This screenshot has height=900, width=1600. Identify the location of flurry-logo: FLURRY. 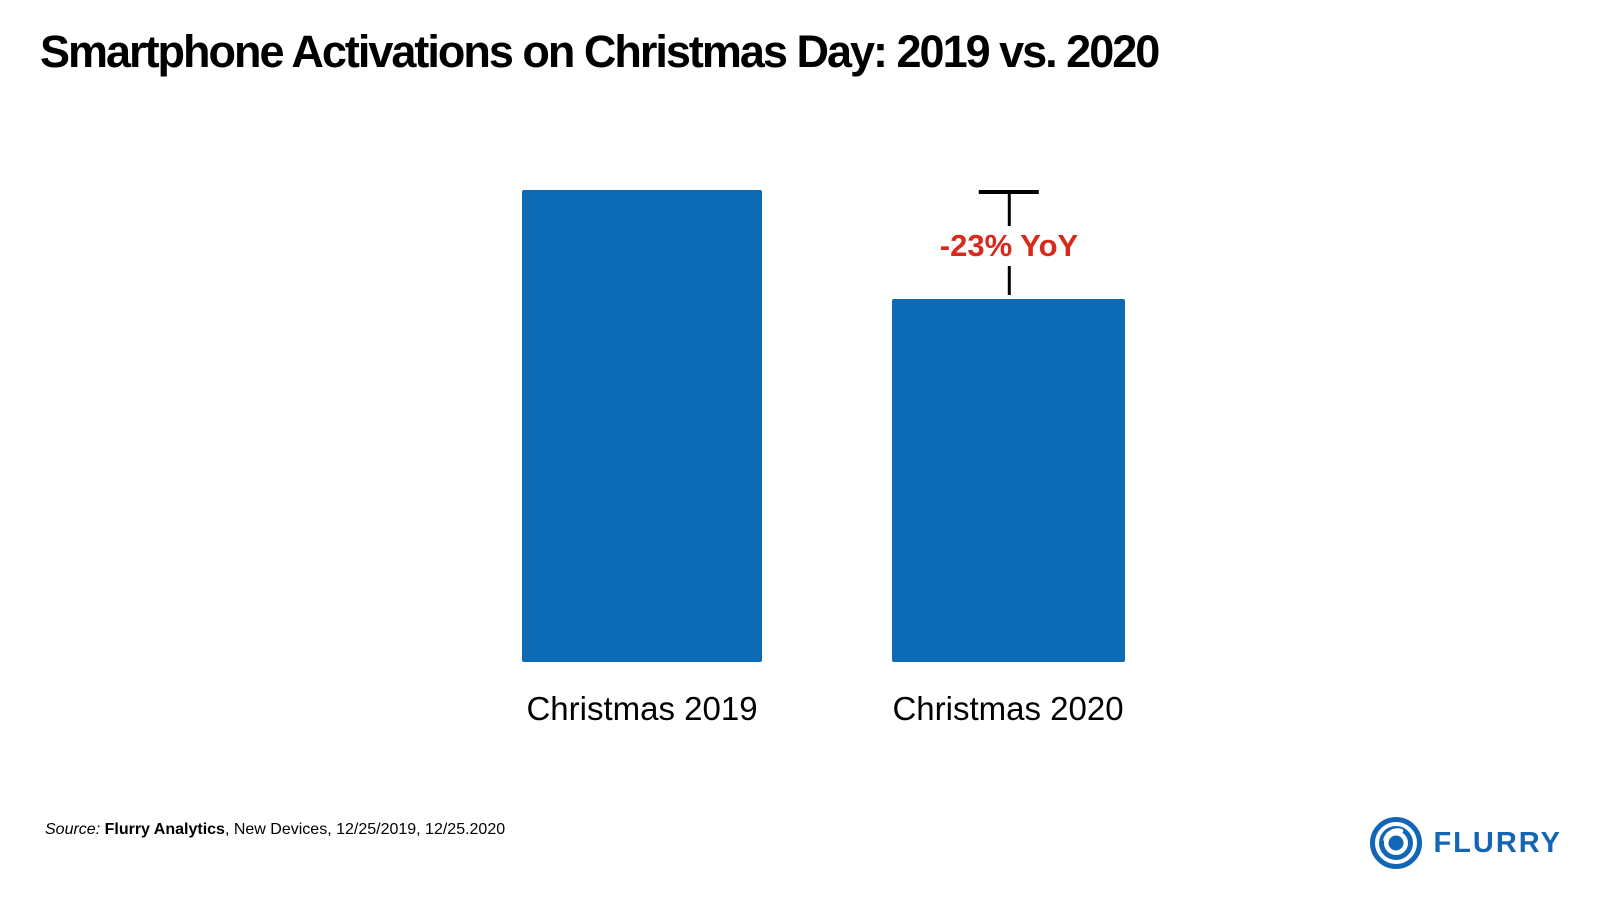
(1466, 843).